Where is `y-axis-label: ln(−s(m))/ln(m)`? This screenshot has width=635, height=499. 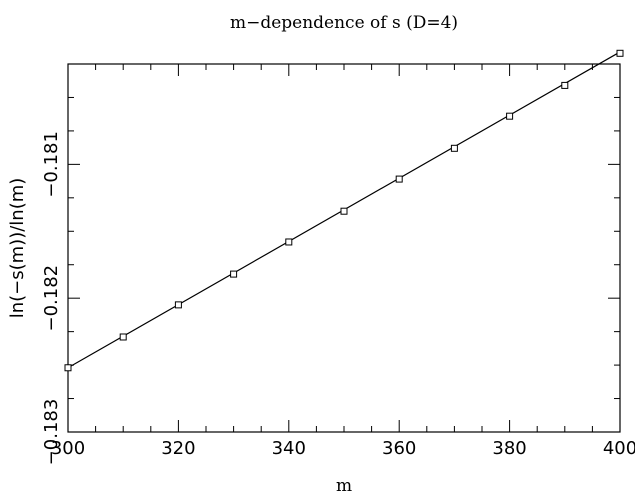
y-axis-label: ln(−s(m))/ln(m) is located at coordinates (17, 248).